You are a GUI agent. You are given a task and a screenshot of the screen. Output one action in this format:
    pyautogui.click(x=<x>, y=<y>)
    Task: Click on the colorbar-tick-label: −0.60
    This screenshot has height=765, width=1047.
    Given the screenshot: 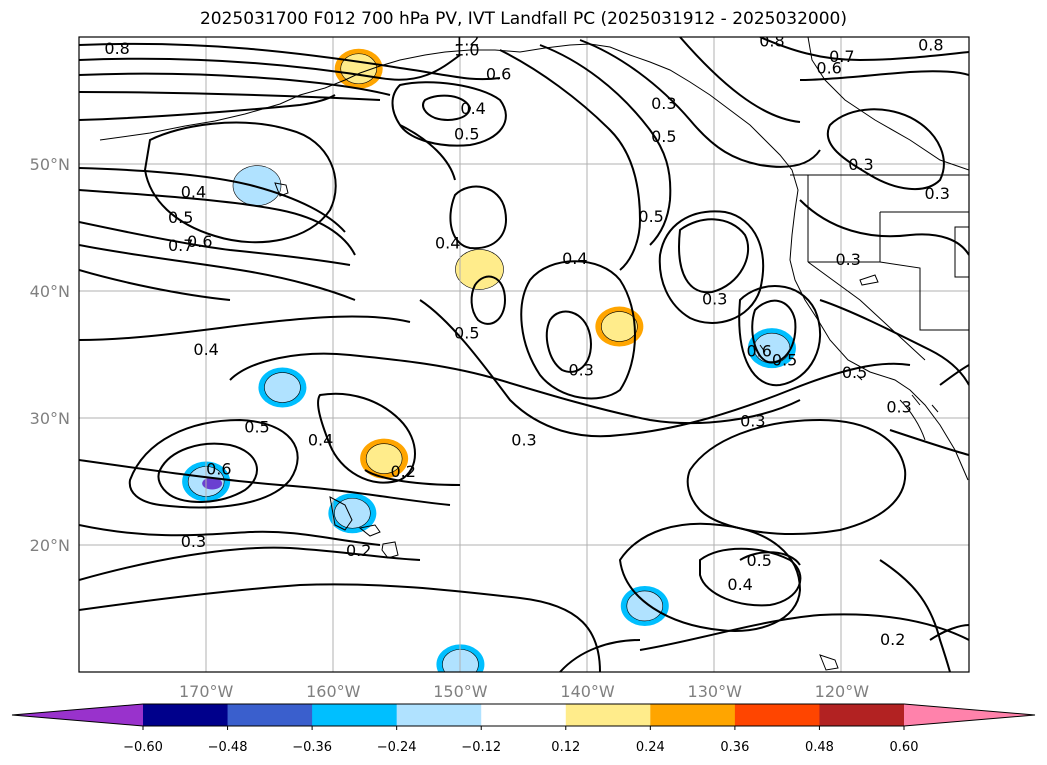 What is the action you would take?
    pyautogui.click(x=143, y=747)
    